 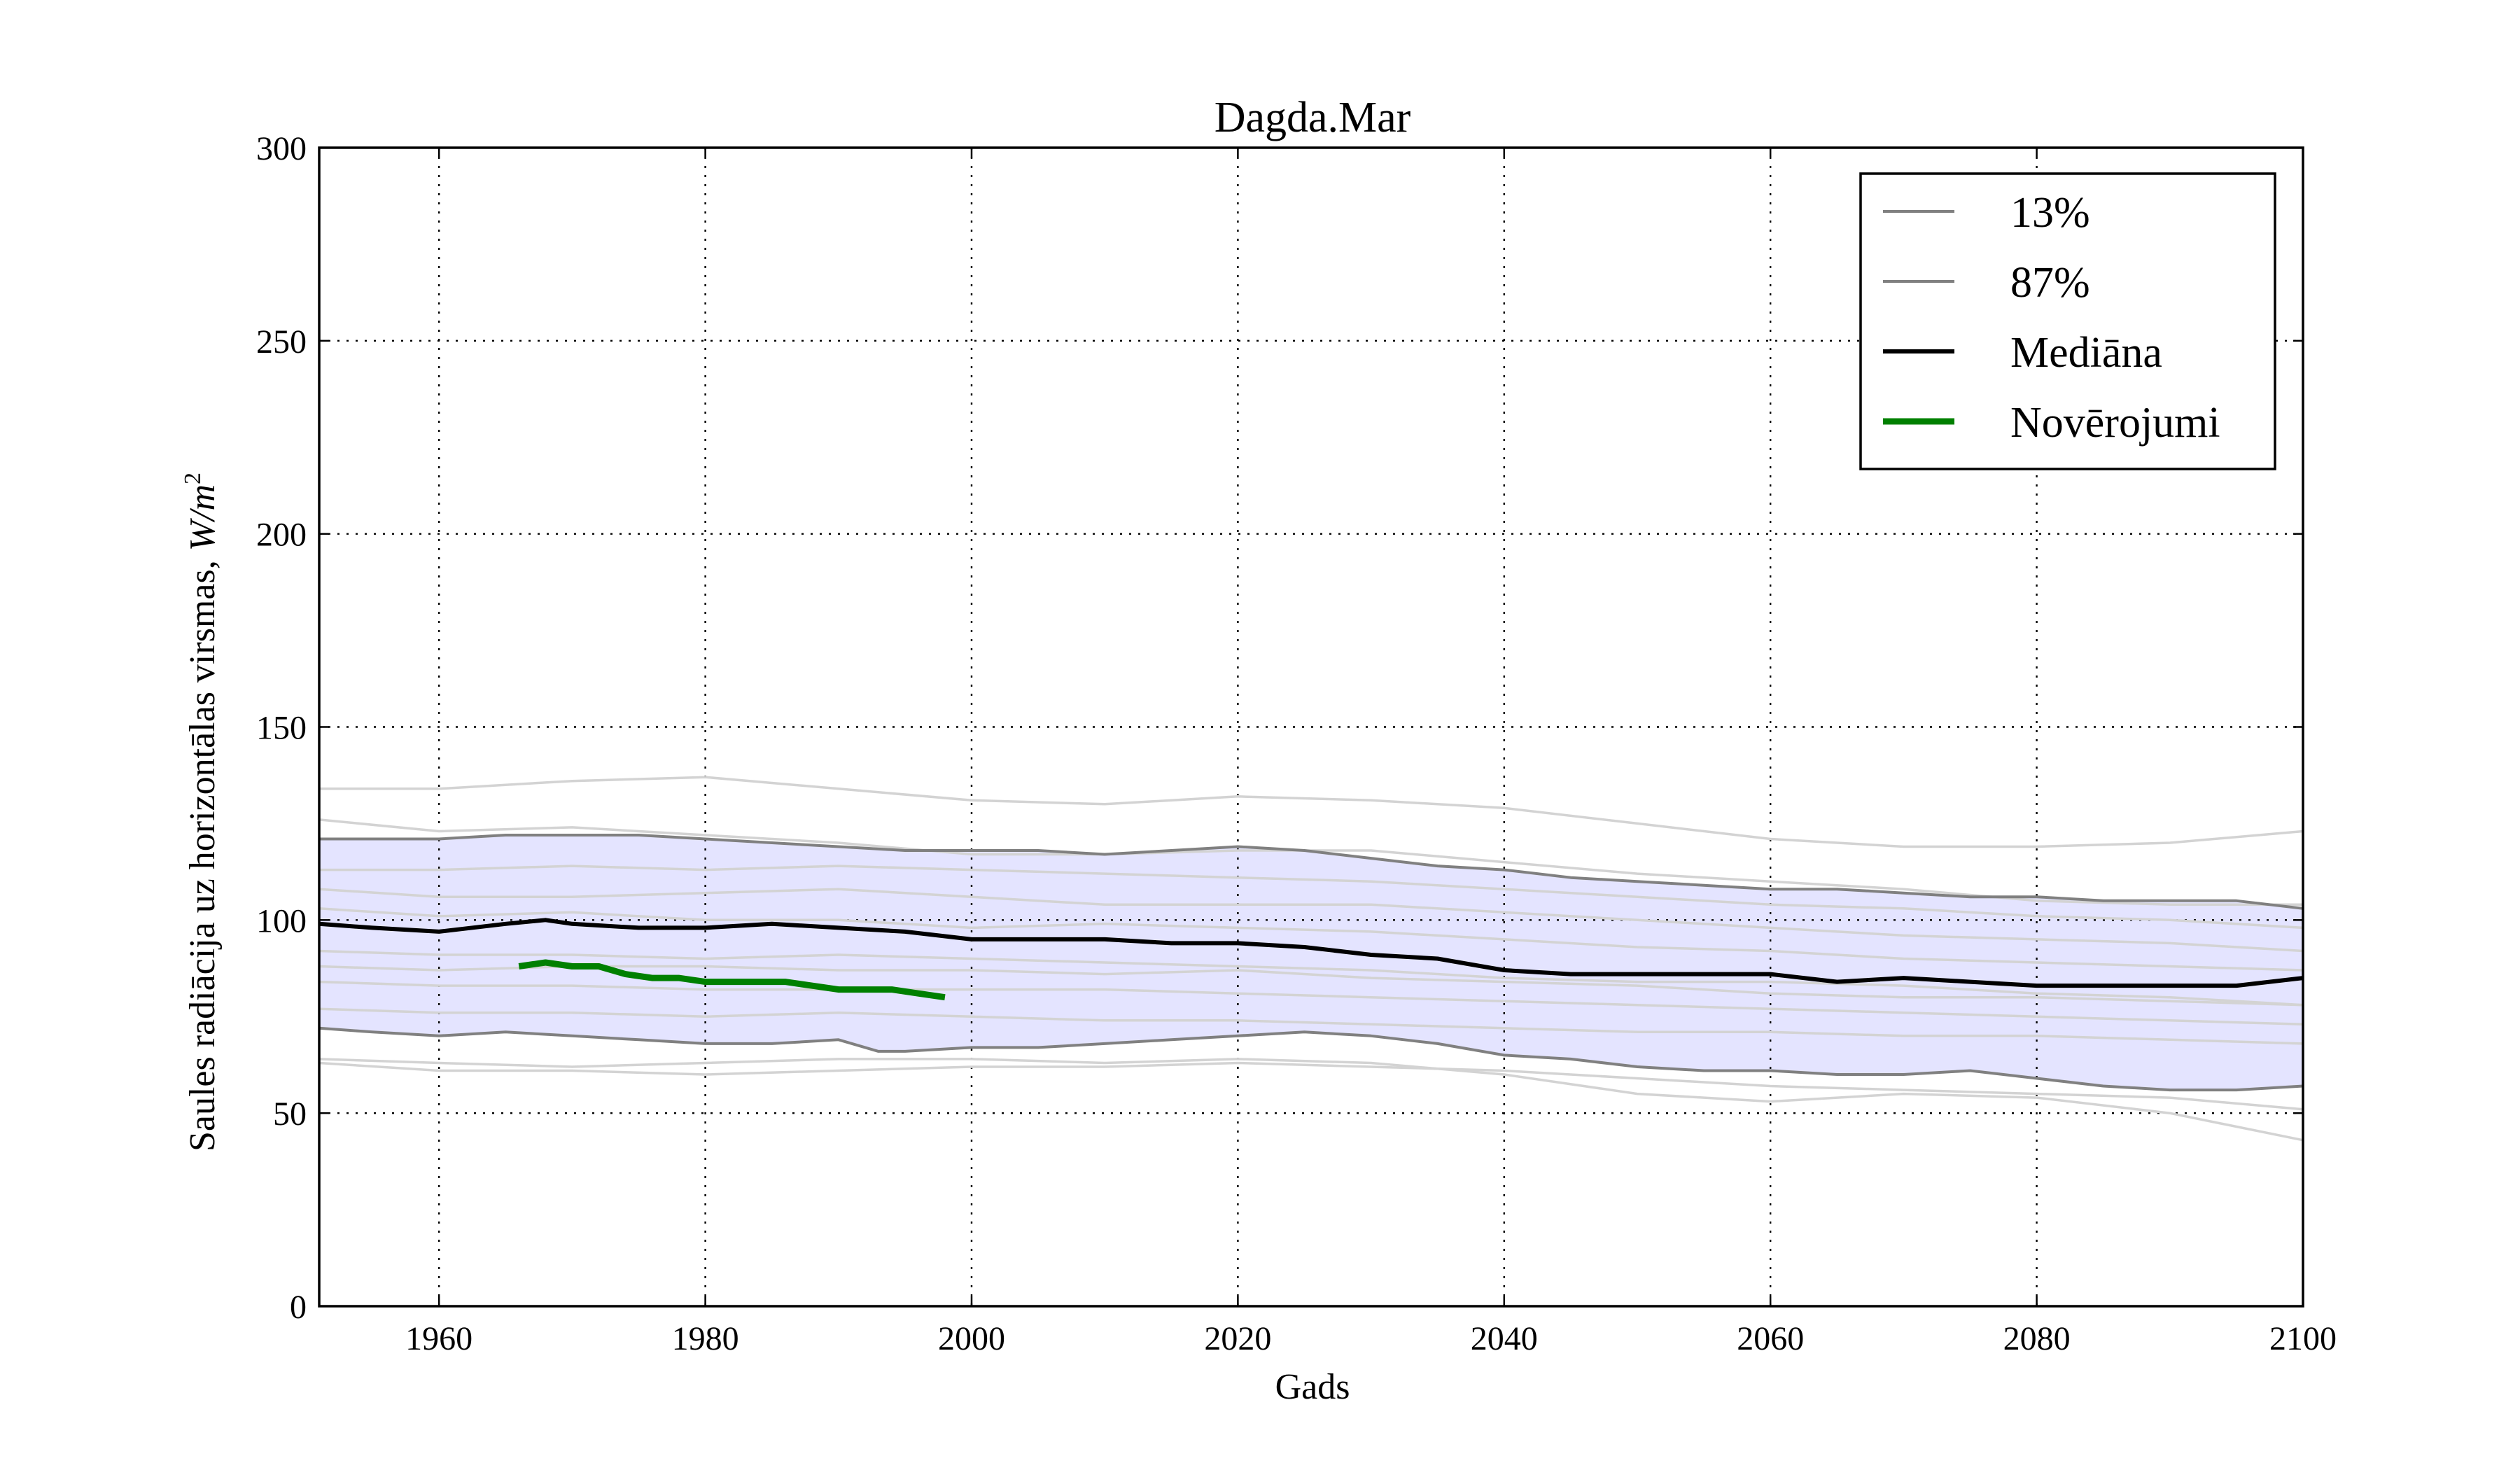 What do you see at coordinates (1311, 1059) in the screenshot?
I see `series-line-13pct` at bounding box center [1311, 1059].